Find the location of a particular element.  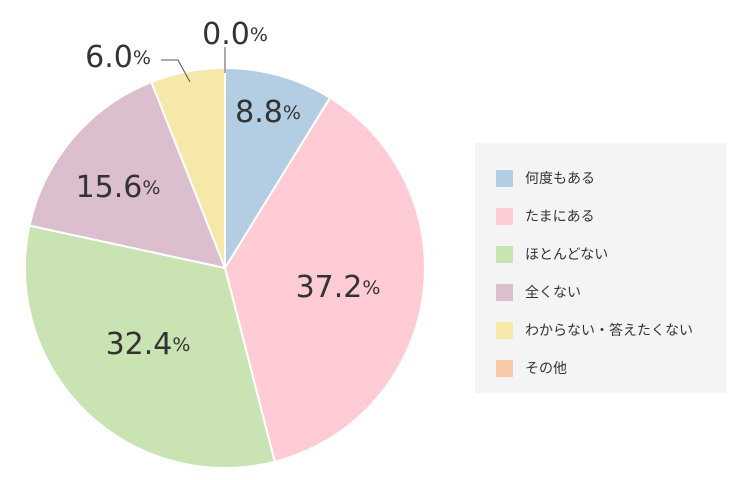

legend-label-6: その他 is located at coordinates (546, 369).